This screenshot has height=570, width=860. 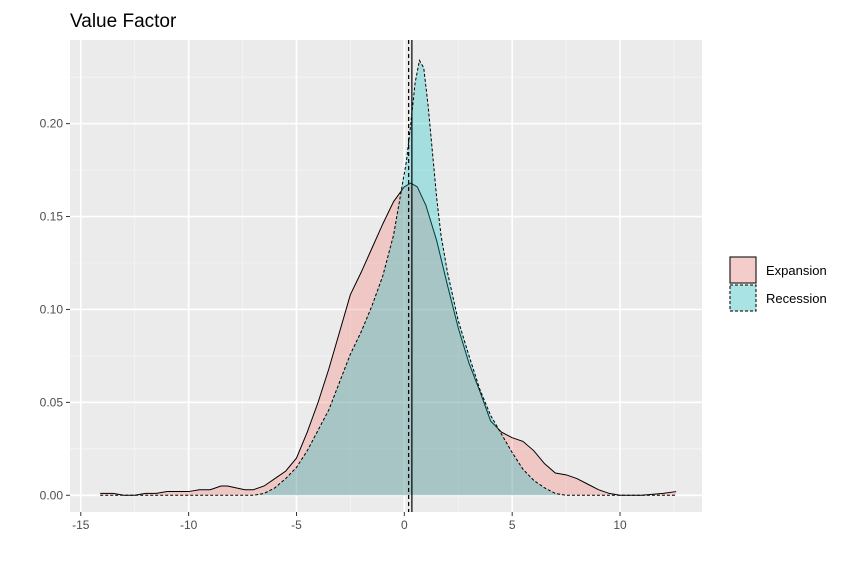 What do you see at coordinates (123, 21) in the screenshot?
I see `chart-title: Value Factor` at bounding box center [123, 21].